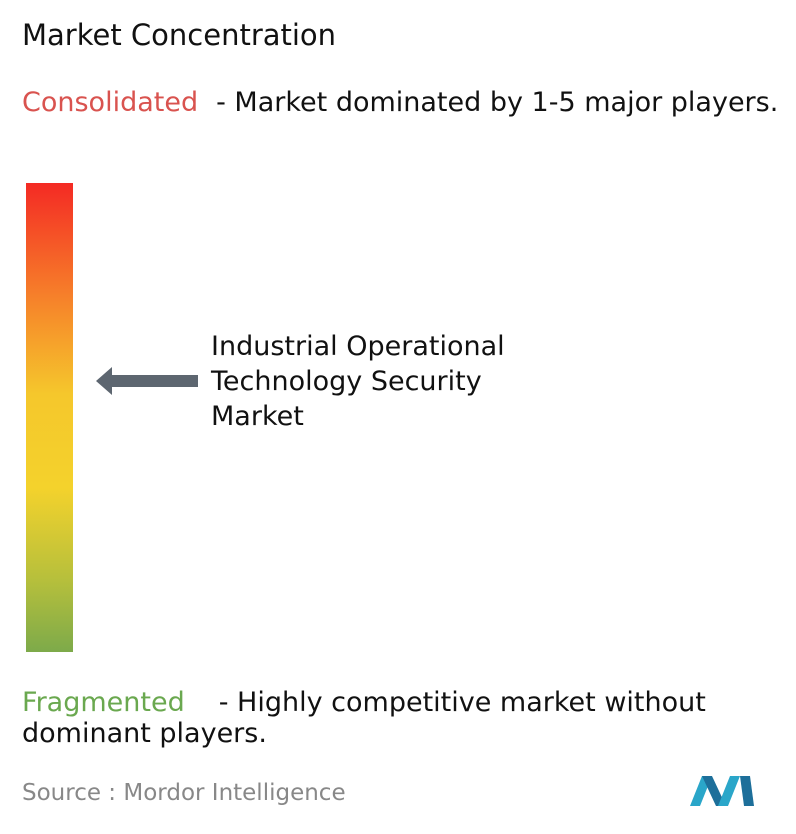  Describe the element at coordinates (49, 417) in the screenshot. I see `concentration-scale` at that location.